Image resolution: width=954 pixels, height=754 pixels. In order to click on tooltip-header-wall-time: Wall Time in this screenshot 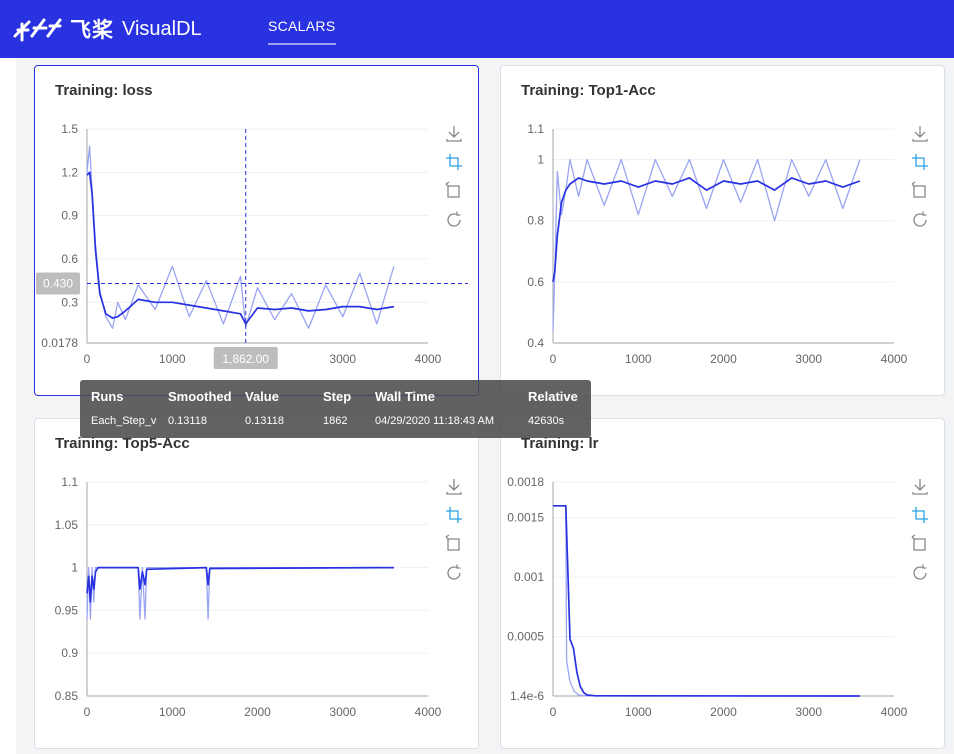, I will do `click(405, 396)`.